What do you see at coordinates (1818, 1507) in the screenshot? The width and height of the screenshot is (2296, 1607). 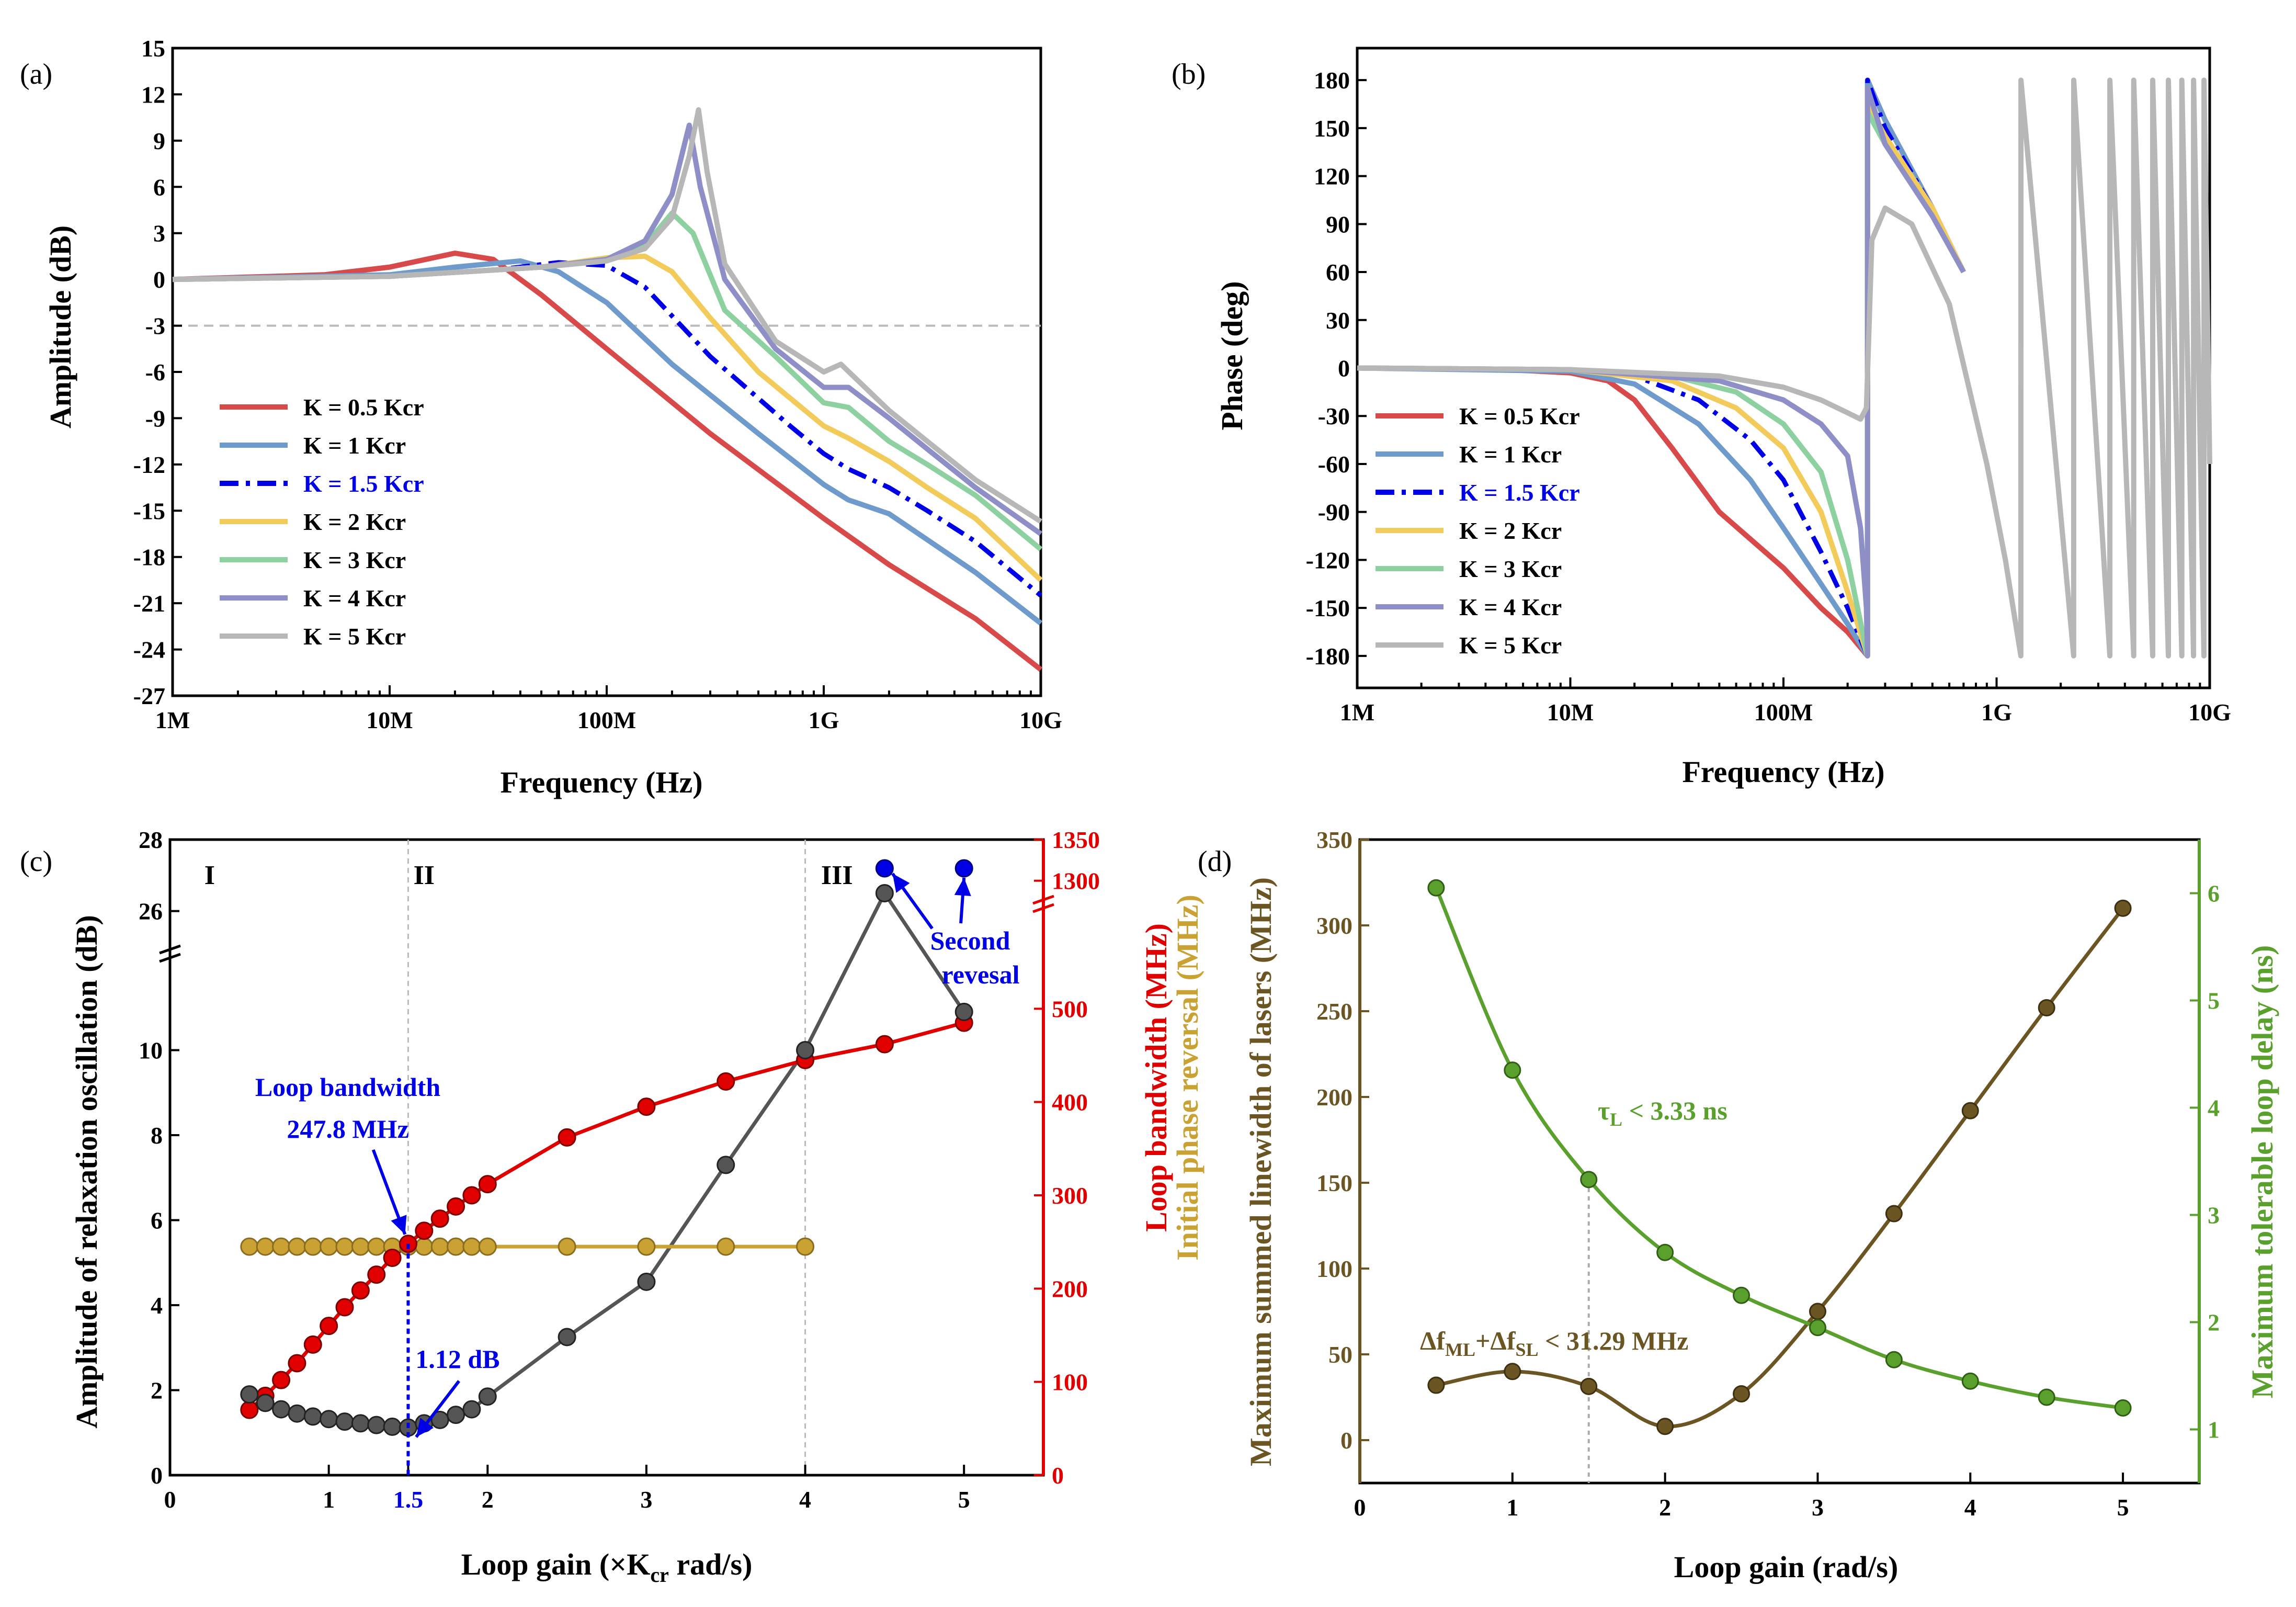 I see `pd-x-tick-label: 3` at bounding box center [1818, 1507].